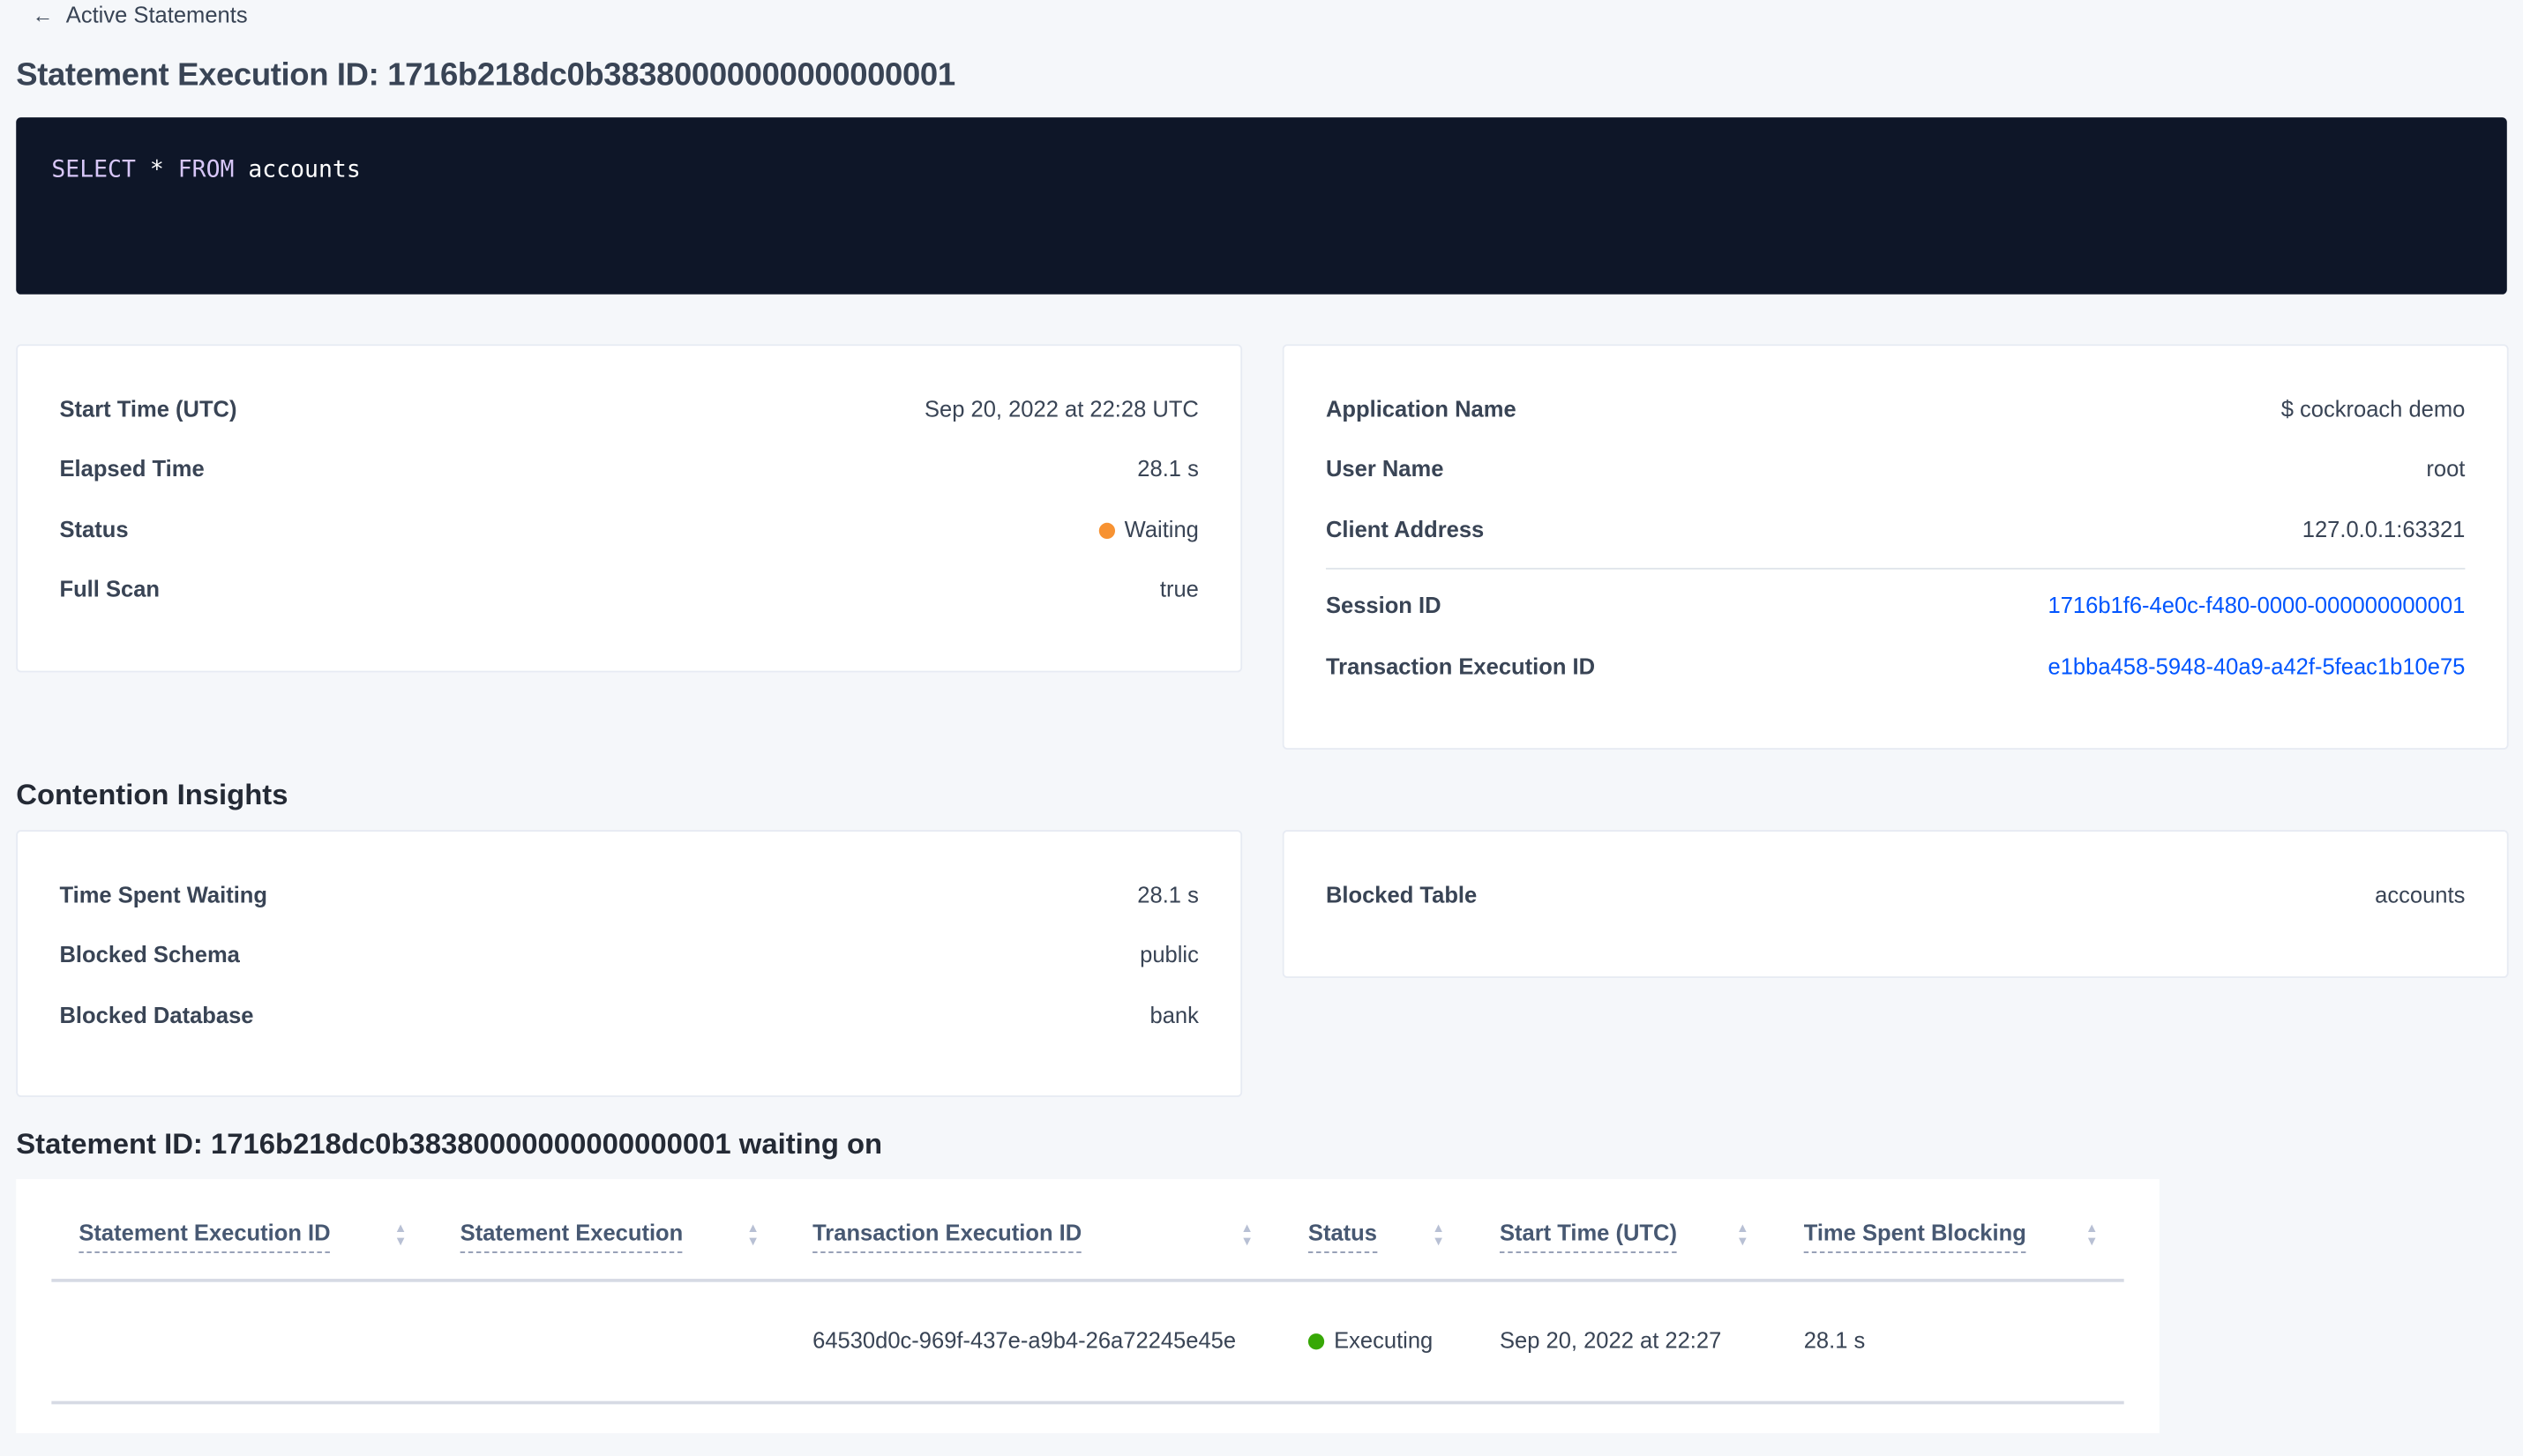  I want to click on column-label: Start Time (UTC), so click(1588, 1236).